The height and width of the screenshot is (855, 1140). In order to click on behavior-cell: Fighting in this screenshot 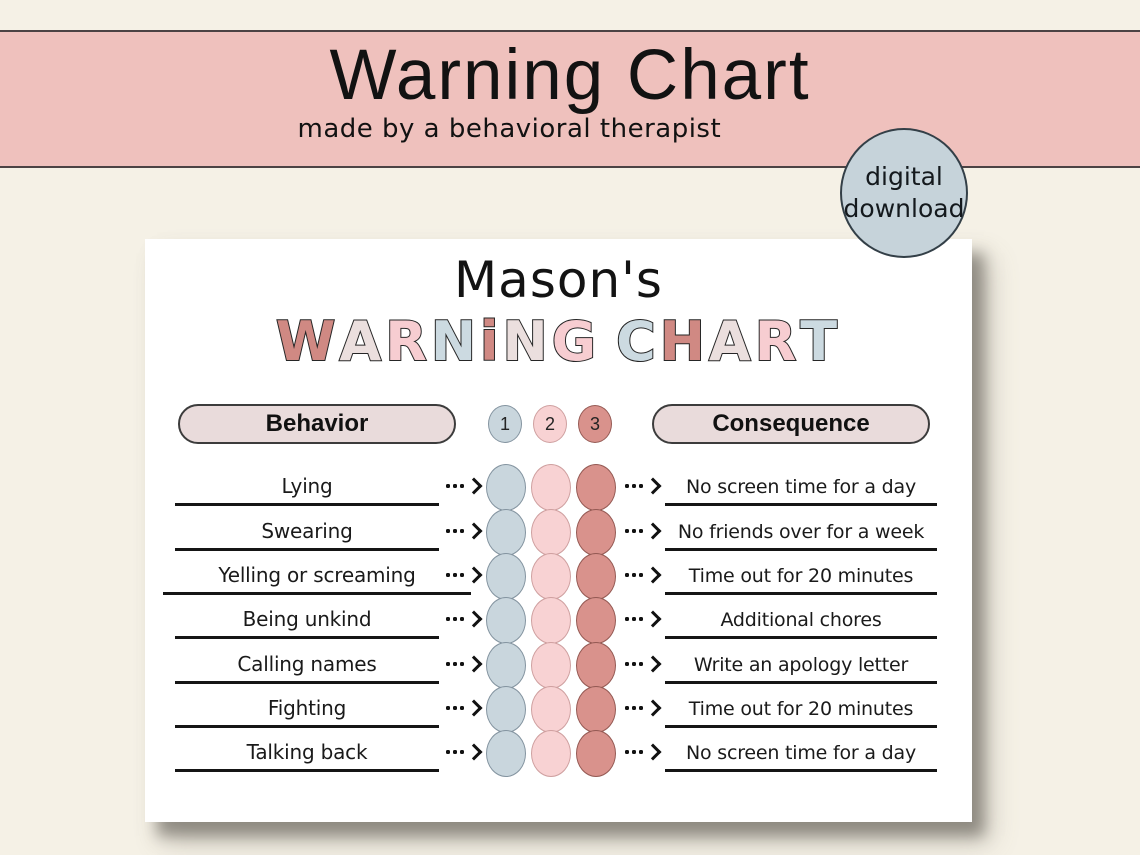, I will do `click(307, 712)`.